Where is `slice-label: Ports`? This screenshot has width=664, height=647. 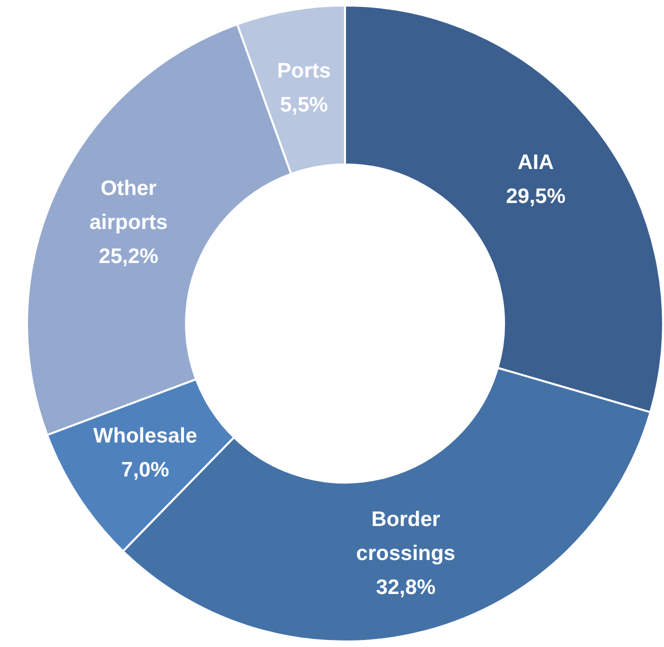 slice-label: Ports is located at coordinates (304, 70).